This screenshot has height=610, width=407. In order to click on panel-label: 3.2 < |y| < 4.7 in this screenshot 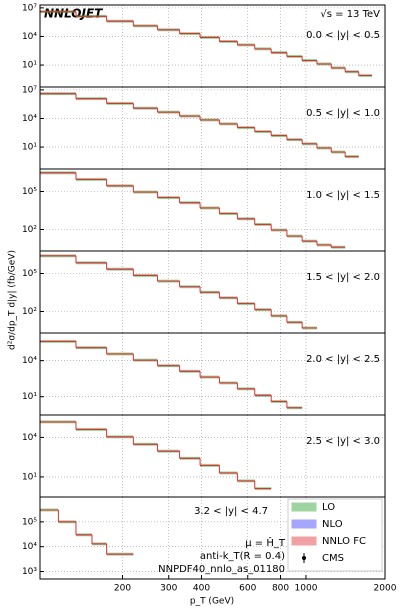, I will do `click(231, 511)`.